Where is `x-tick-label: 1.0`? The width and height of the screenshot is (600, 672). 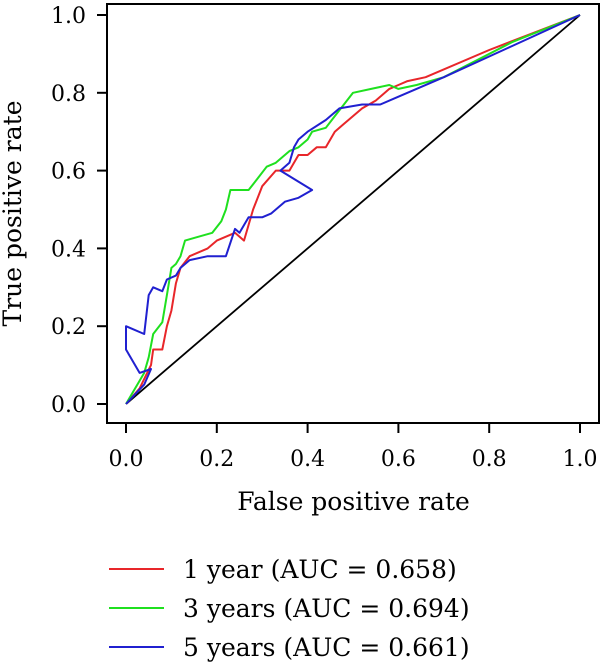
x-tick-label: 1.0 is located at coordinates (580, 459).